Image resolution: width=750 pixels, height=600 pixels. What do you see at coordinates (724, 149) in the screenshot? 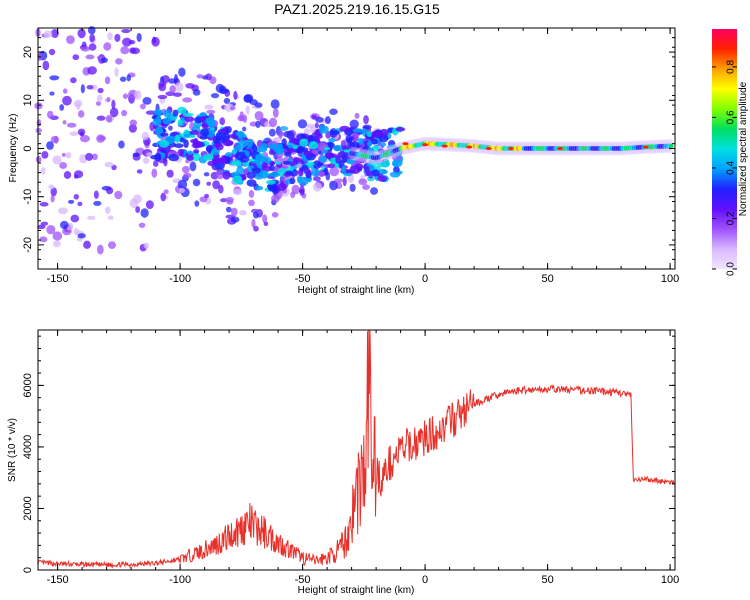
I see `colorbar-gradient` at bounding box center [724, 149].